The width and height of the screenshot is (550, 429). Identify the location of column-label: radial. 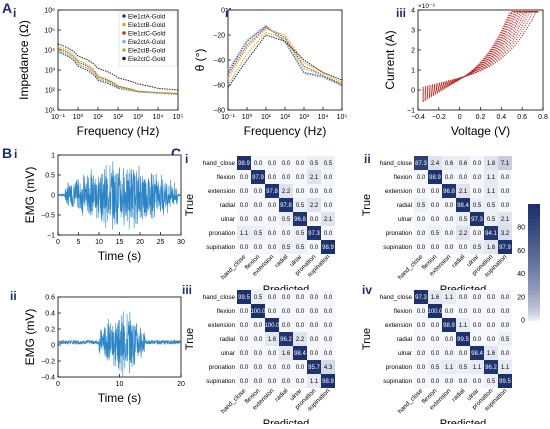
(282, 261).